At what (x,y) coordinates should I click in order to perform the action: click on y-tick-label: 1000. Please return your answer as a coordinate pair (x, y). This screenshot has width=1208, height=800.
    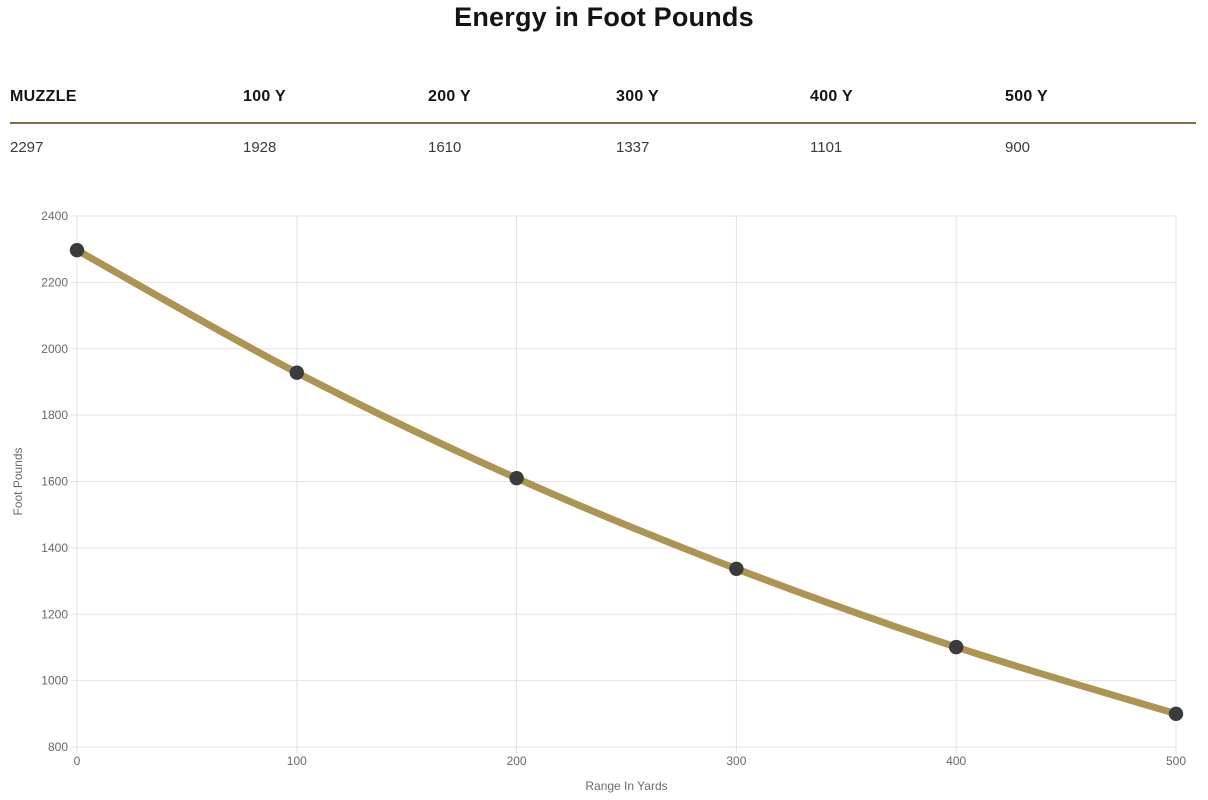
    Looking at the image, I should click on (54, 681).